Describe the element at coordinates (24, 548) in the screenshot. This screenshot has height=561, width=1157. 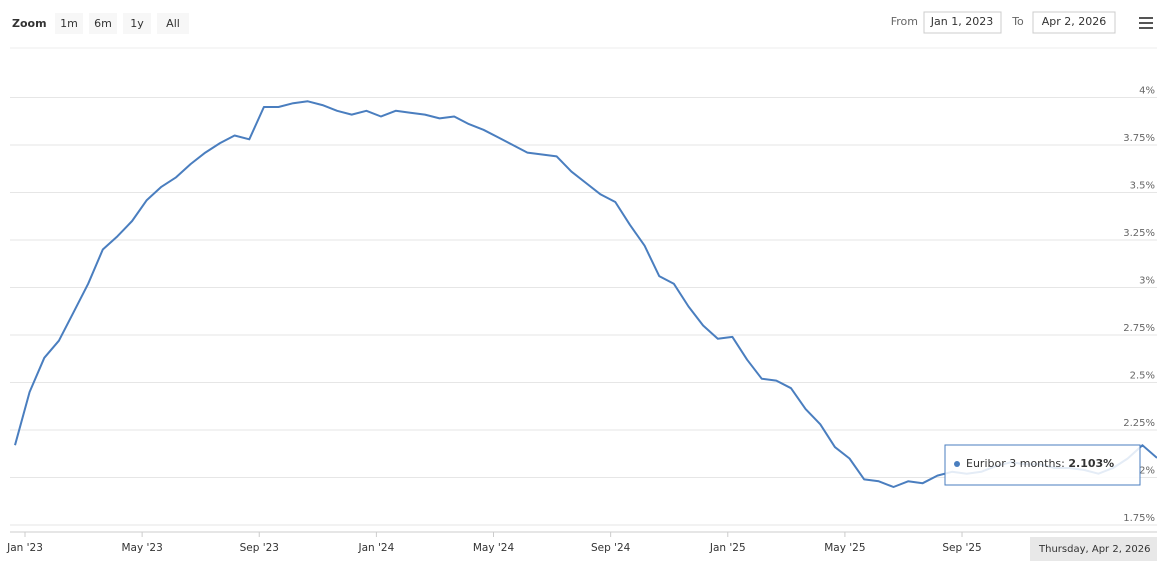
I see `x-tick-label: Jan '23` at that location.